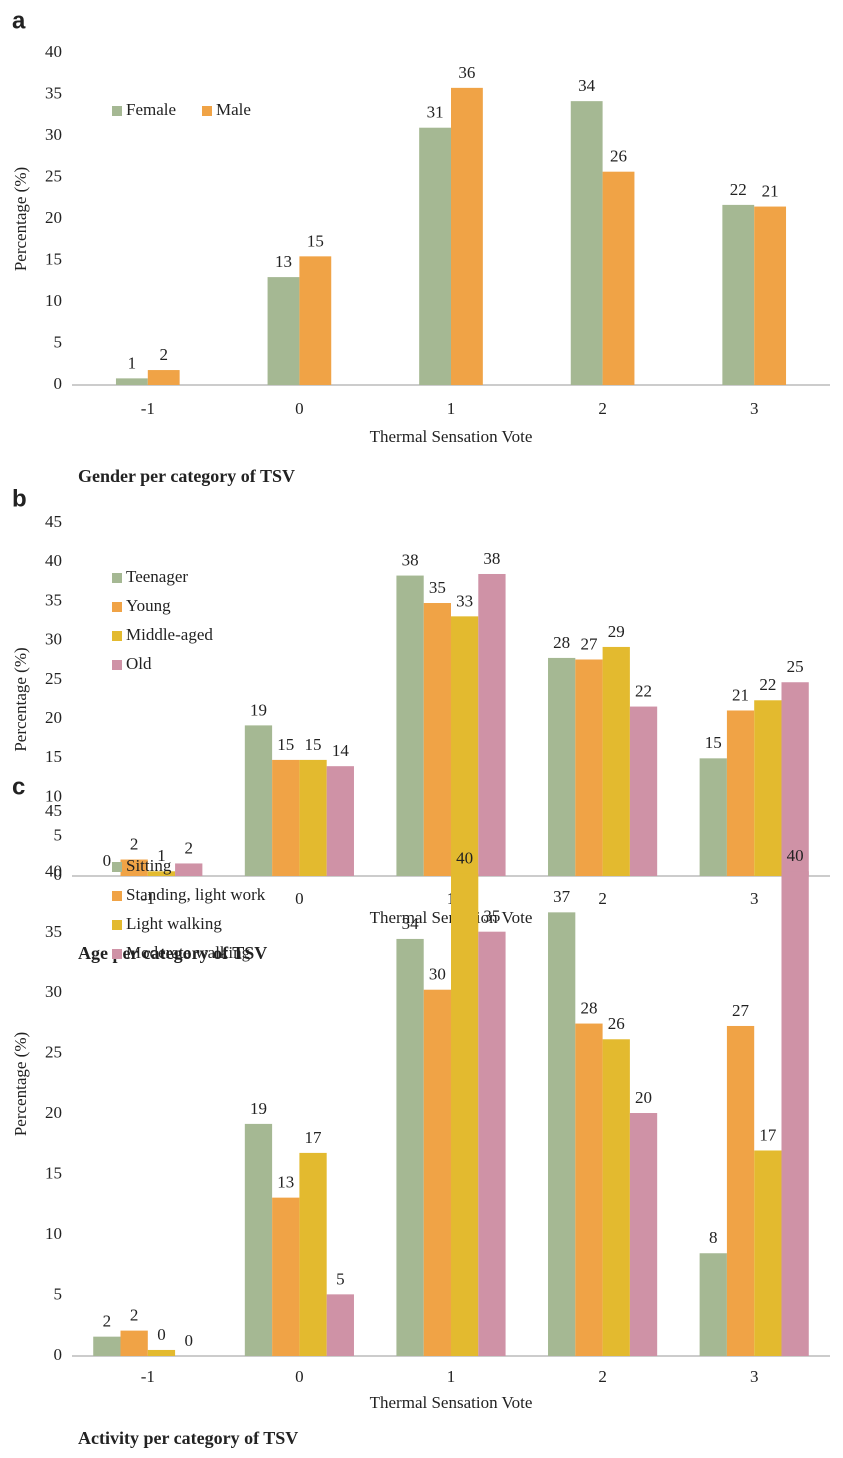 The height and width of the screenshot is (1458, 843). I want to click on value-label: 37, so click(562, 896).